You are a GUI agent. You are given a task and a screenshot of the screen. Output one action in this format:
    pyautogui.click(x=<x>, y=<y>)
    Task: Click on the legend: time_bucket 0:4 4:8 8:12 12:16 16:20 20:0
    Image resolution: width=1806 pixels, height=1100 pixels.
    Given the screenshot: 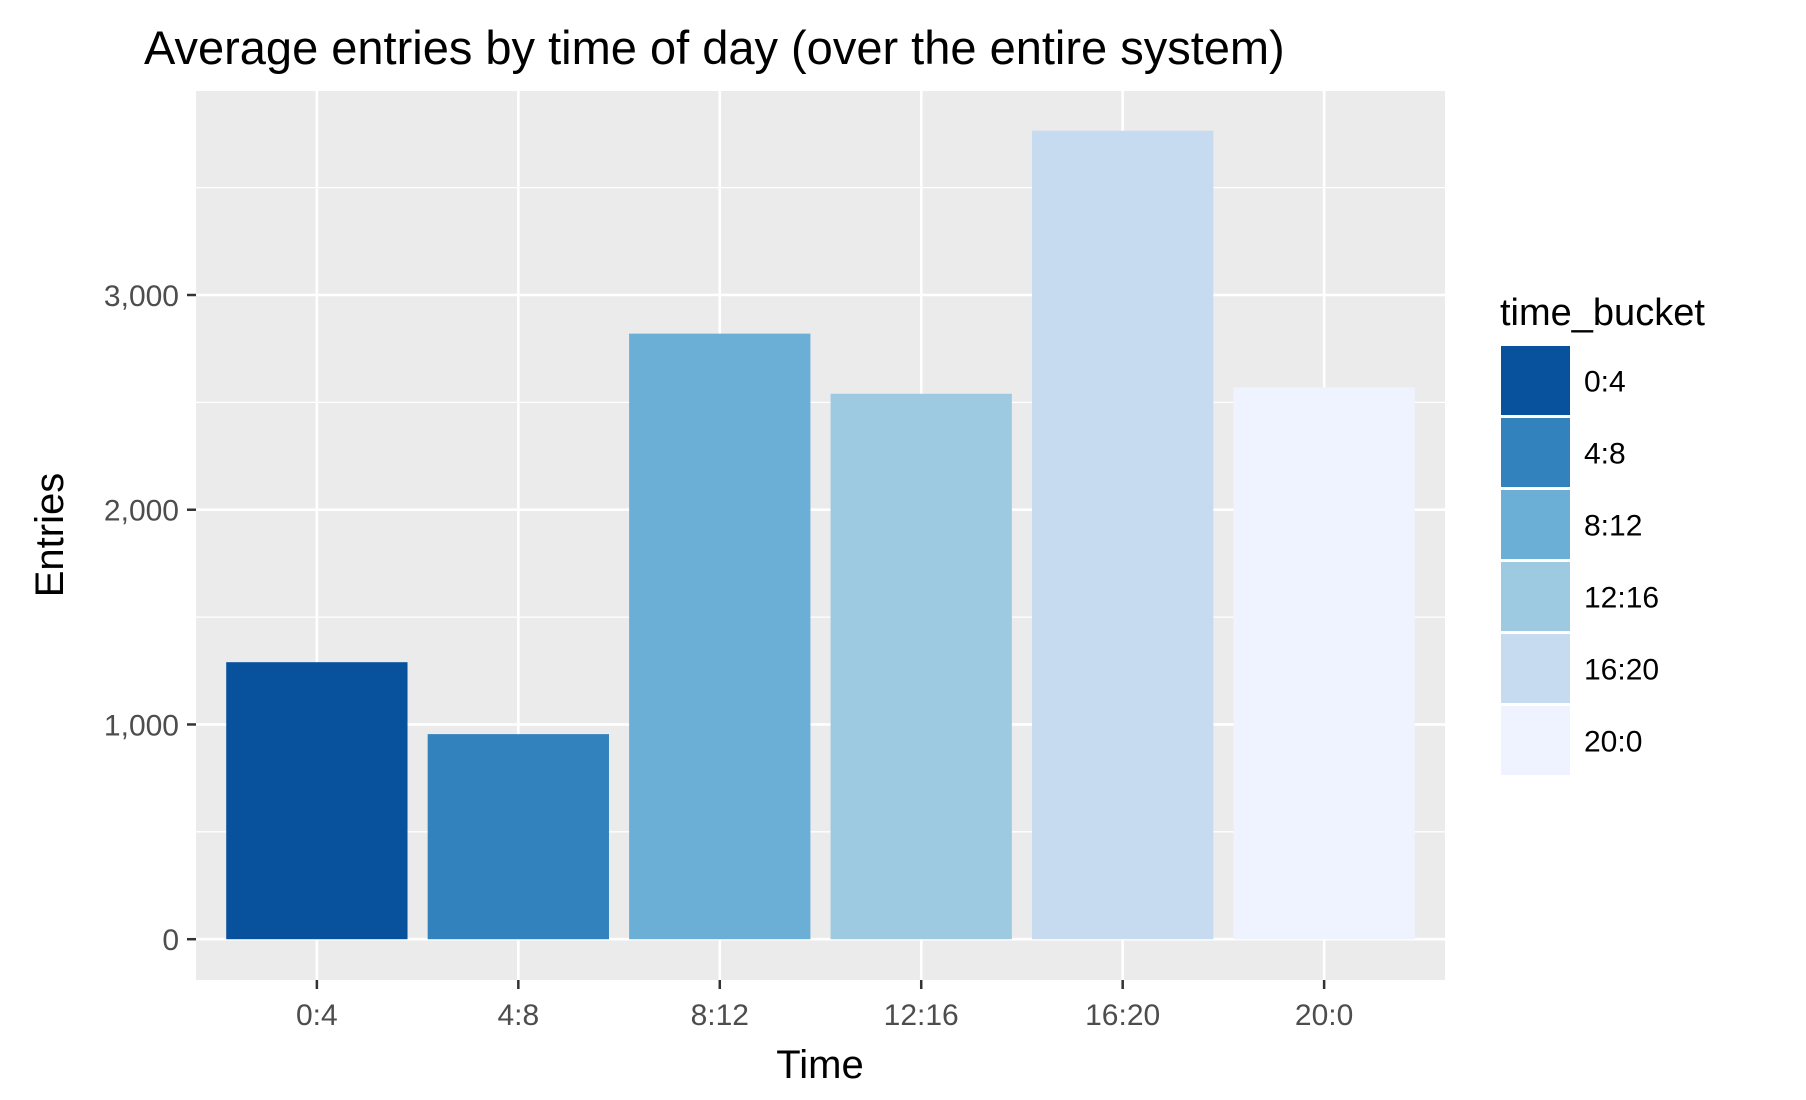 What is the action you would take?
    pyautogui.click(x=1602, y=533)
    